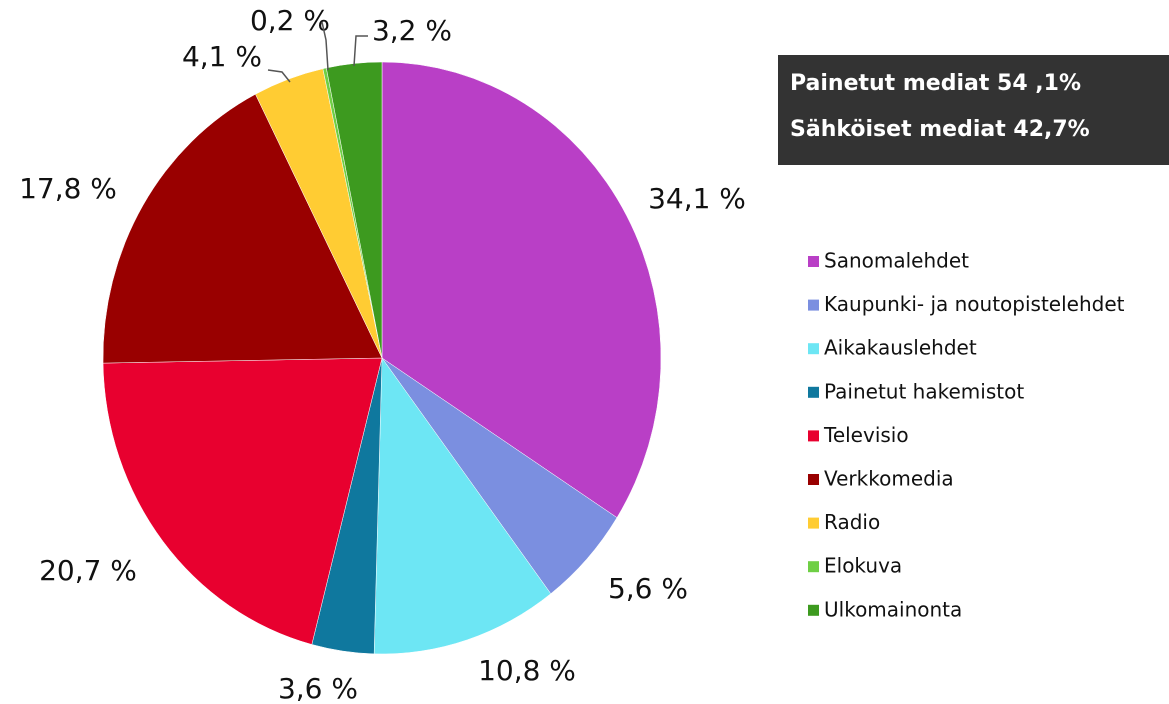 The image size is (1169, 704). What do you see at coordinates (940, 129) in the screenshot?
I see `annotation: Sähköiset mediat 42,7%` at bounding box center [940, 129].